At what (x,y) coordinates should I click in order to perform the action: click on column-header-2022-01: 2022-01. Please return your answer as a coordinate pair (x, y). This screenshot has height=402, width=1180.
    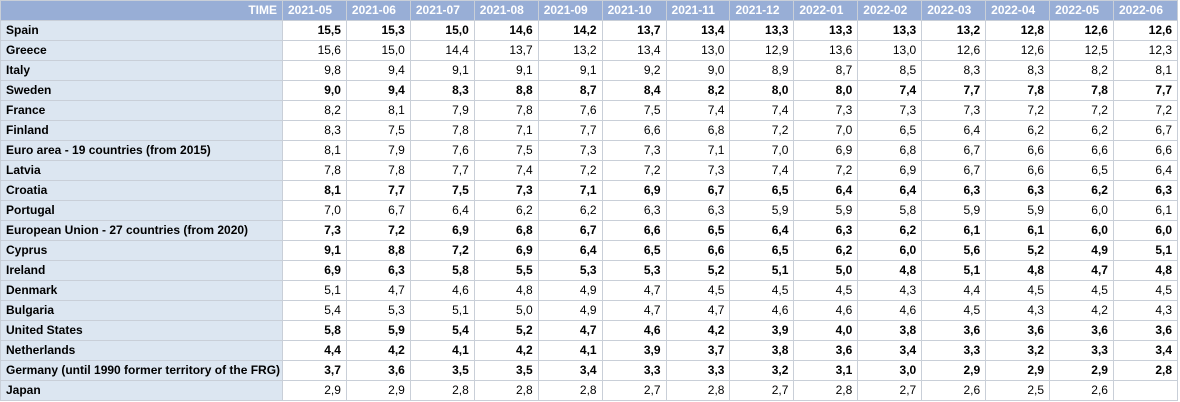
    Looking at the image, I should click on (826, 10).